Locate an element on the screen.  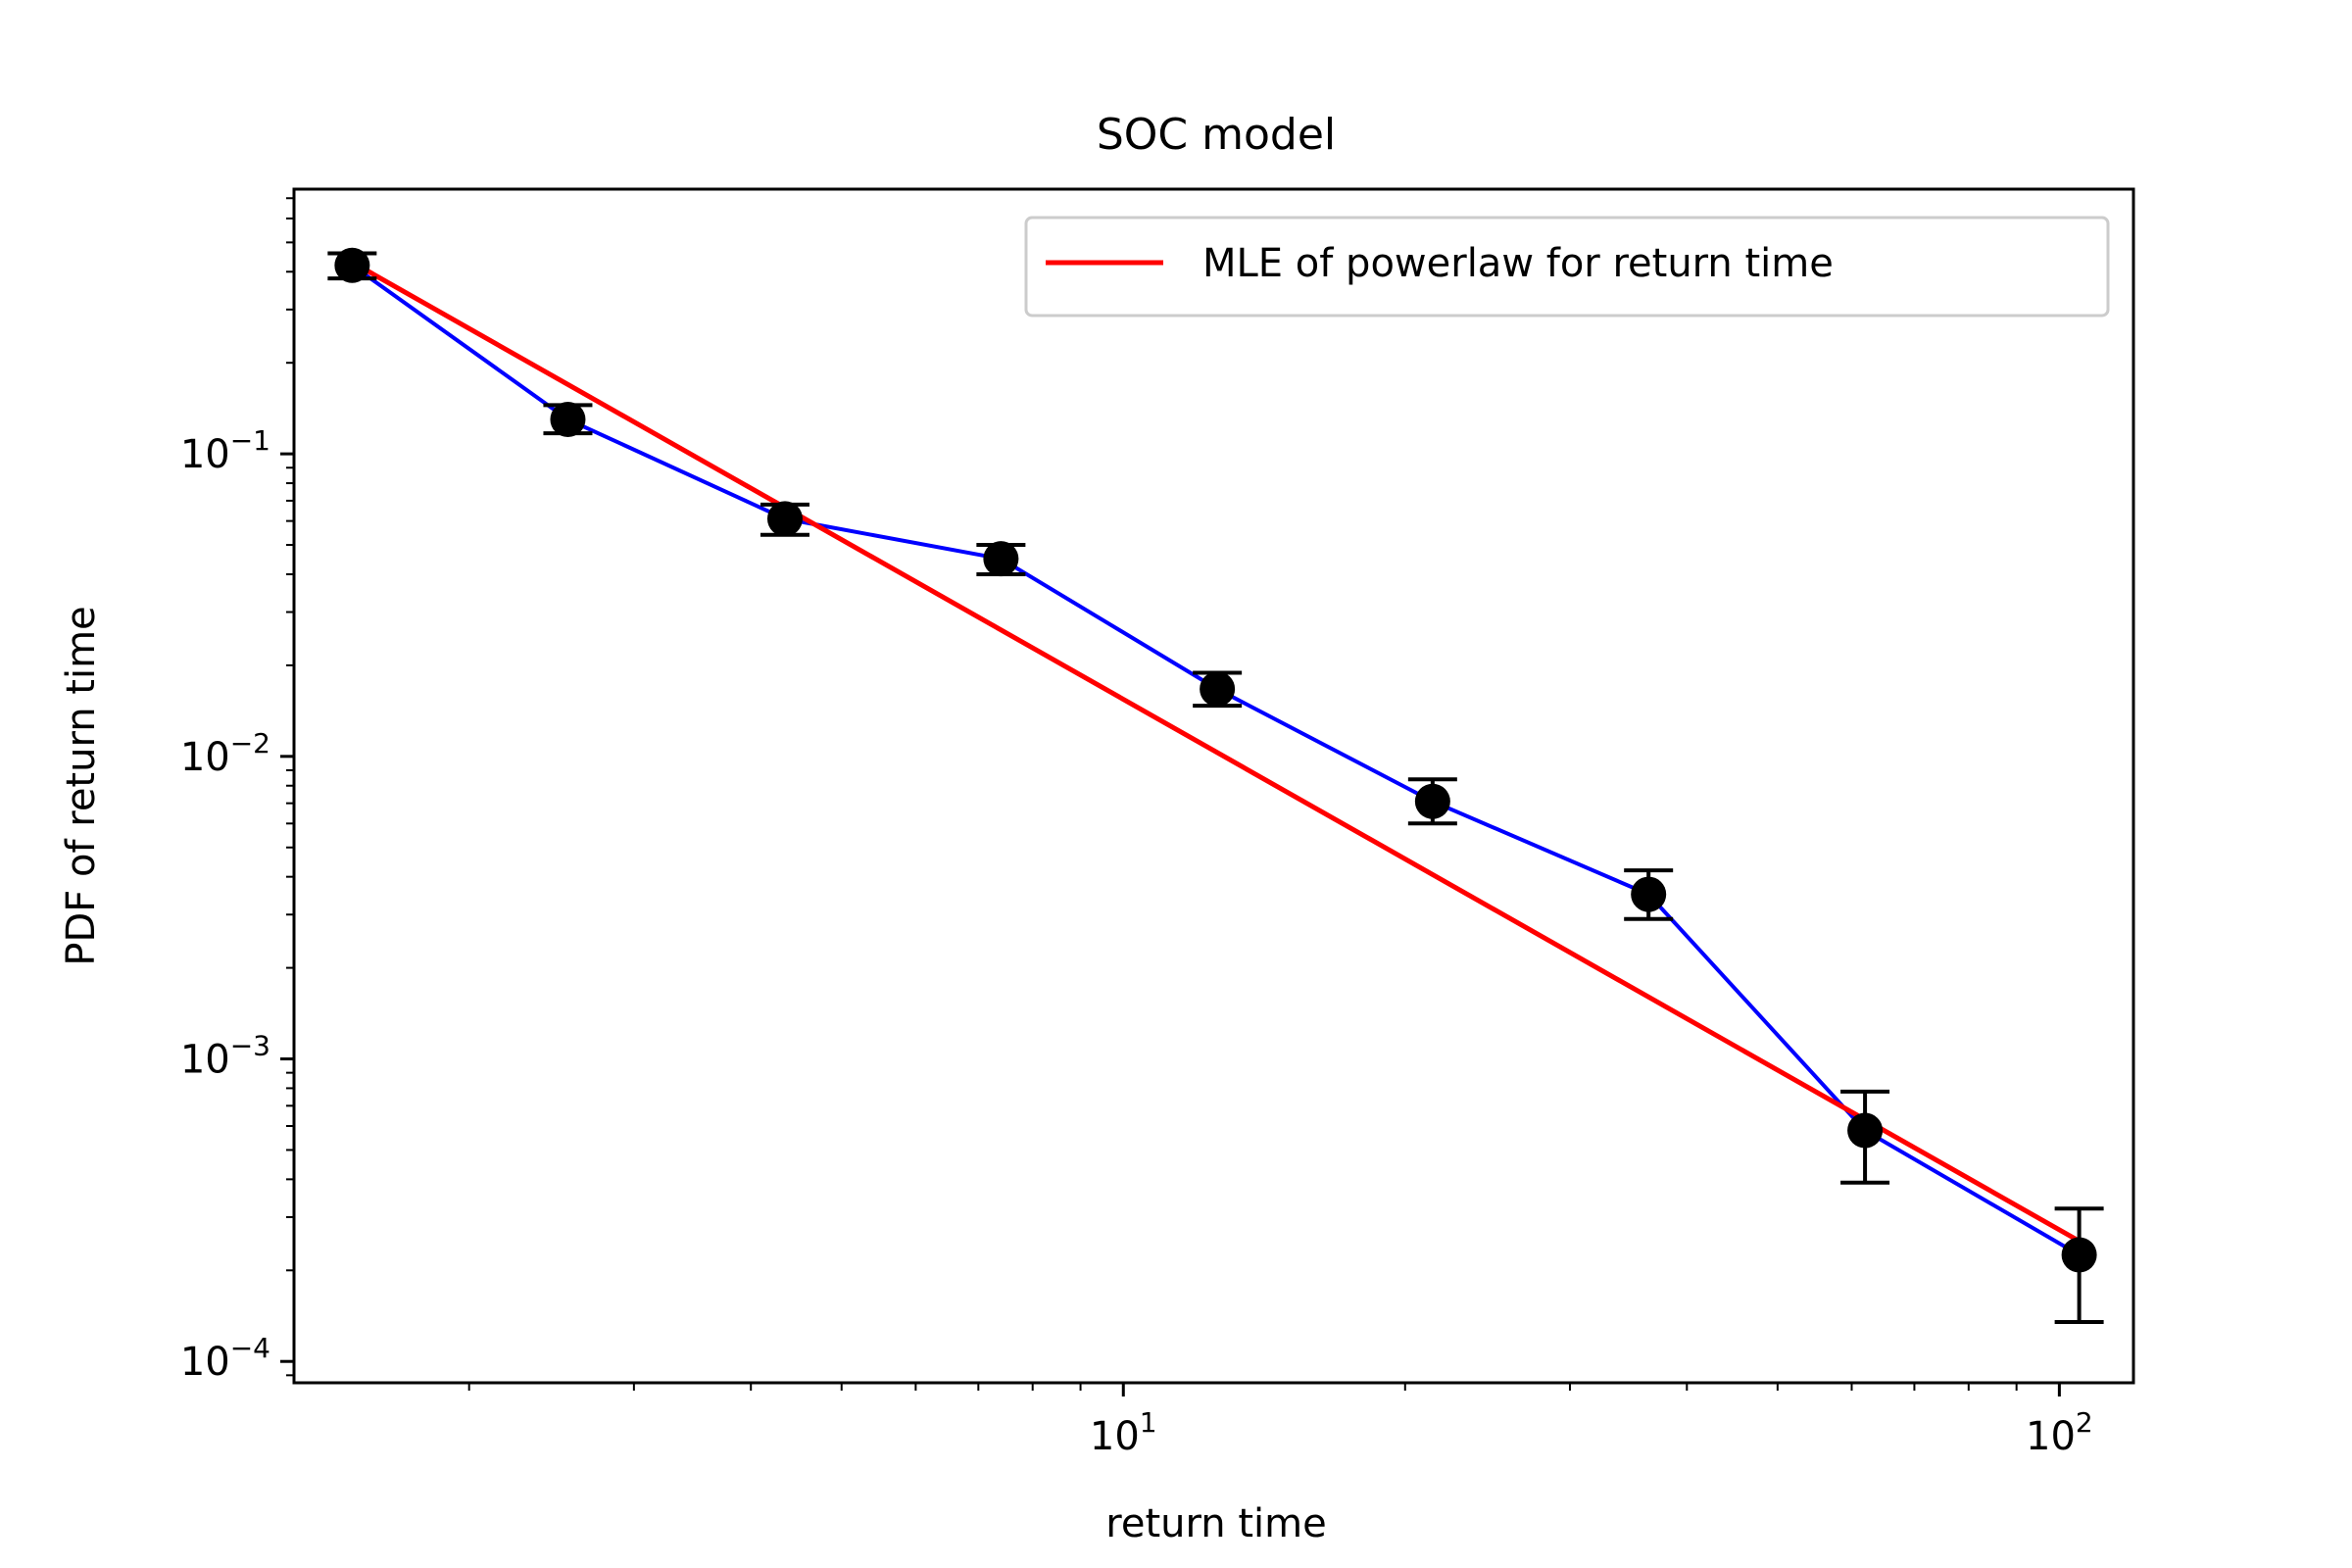
y-axis-label: PDF of return time is located at coordinates (81, 785).